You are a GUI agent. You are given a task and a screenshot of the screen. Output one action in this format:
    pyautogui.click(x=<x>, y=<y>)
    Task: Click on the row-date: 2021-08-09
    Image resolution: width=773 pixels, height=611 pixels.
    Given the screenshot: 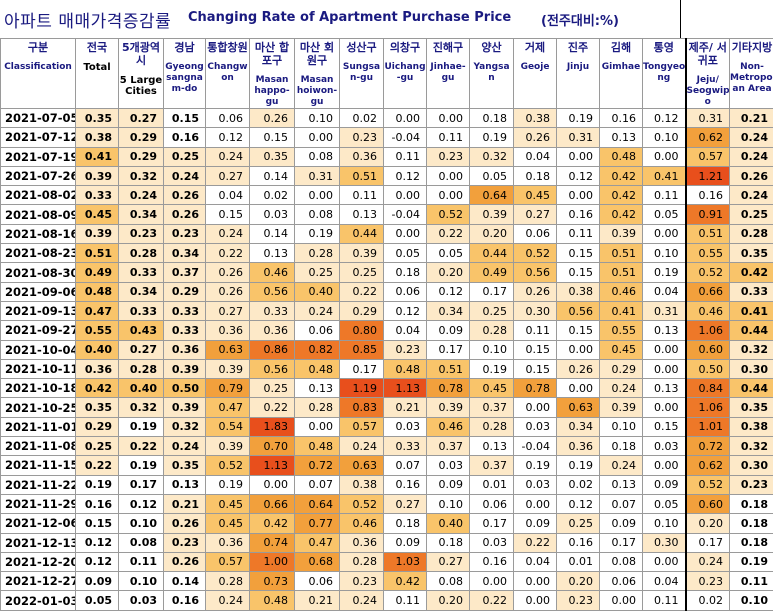 What is the action you would take?
    pyautogui.click(x=38, y=214)
    